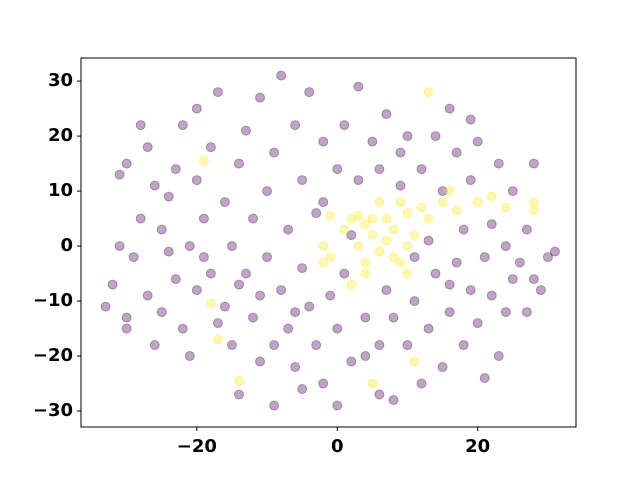 This screenshot has width=640, height=484. Describe the element at coordinates (60, 190) in the screenshot. I see `y-tick-label: 10` at that location.